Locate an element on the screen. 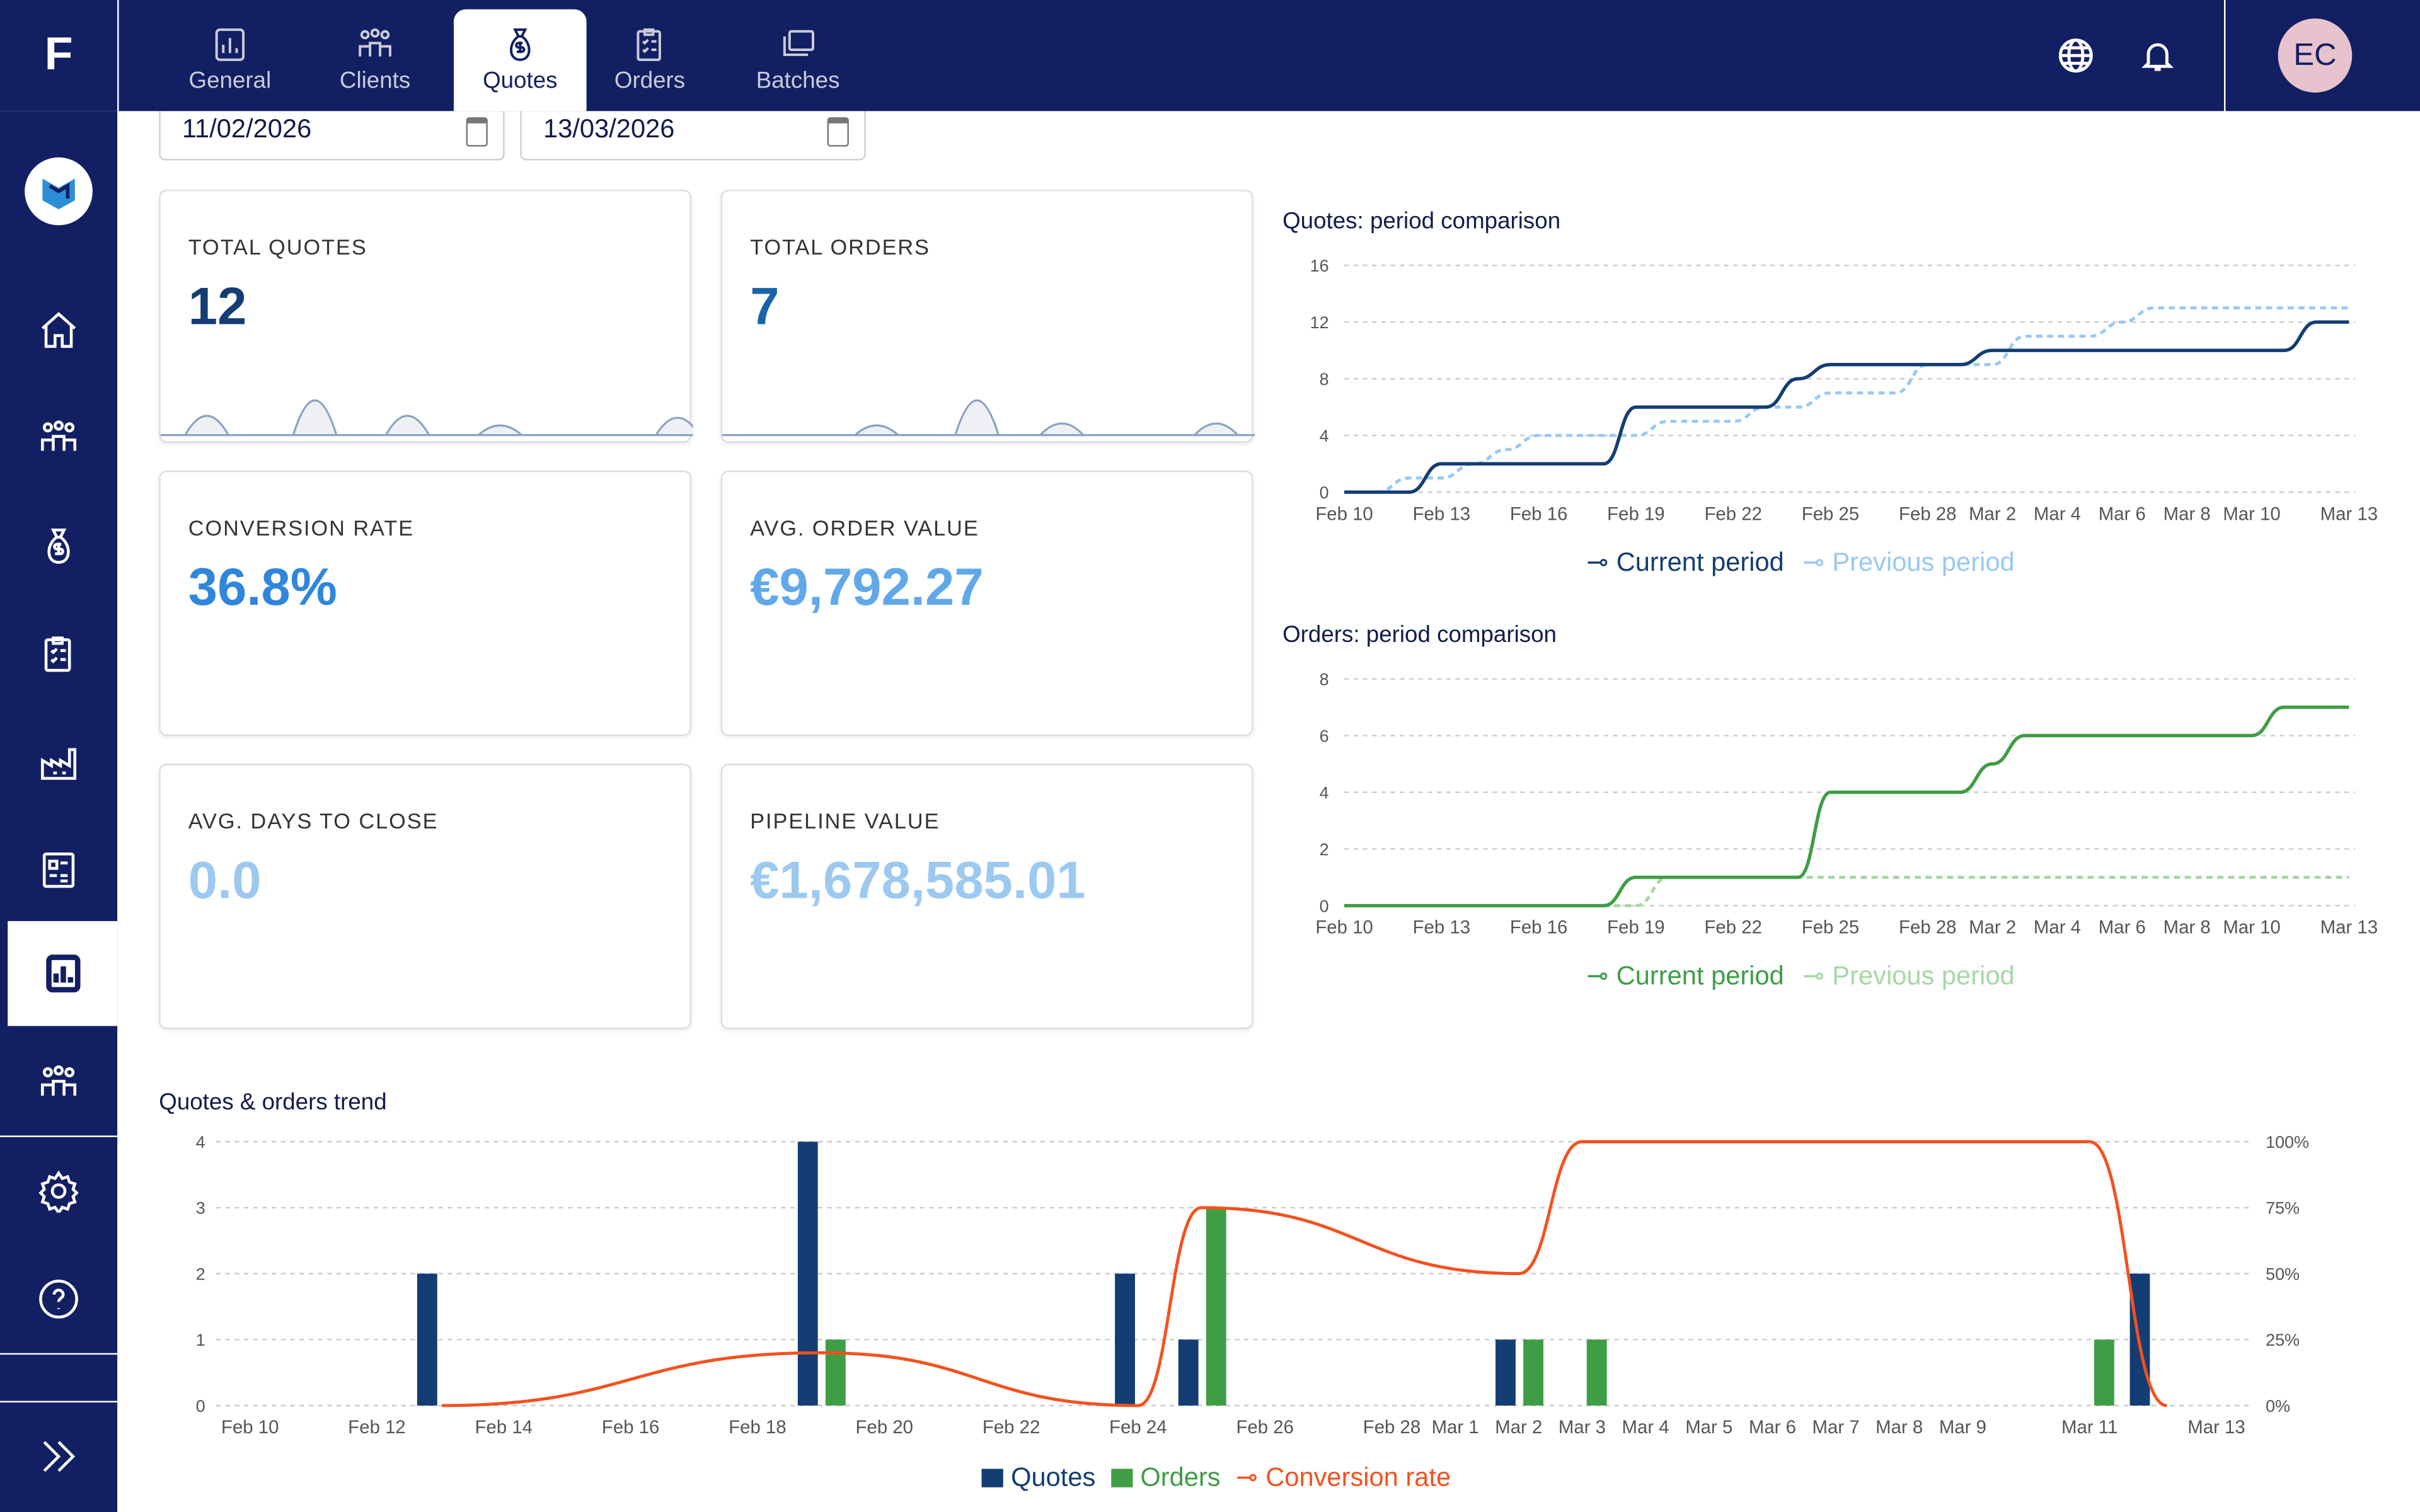 Image resolution: width=2420 pixels, height=1512 pixels. kpi-card-total-quotes: TOTAL QUOTES 12 is located at coordinates (426, 316).